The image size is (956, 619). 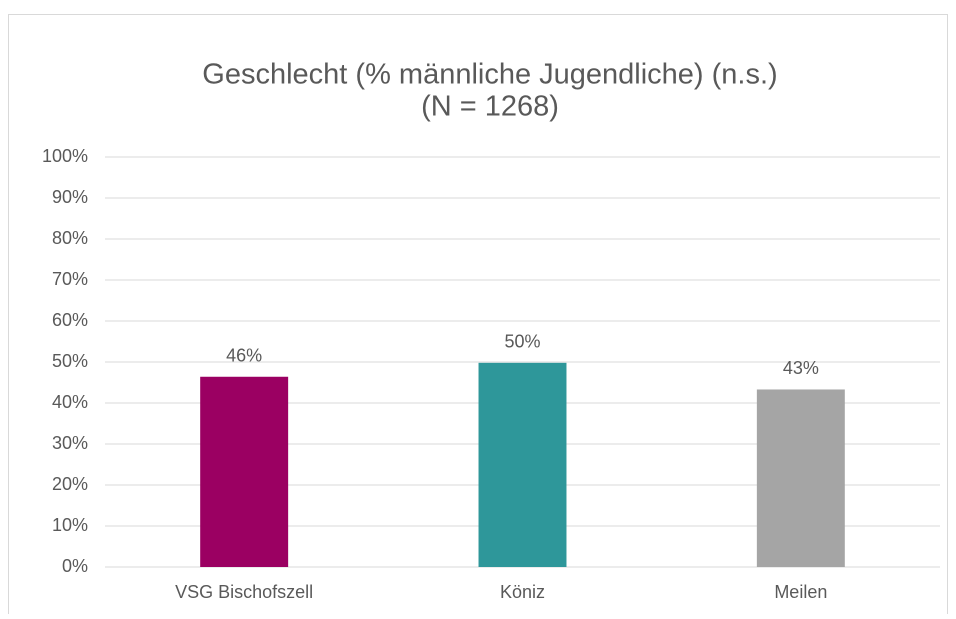 I want to click on y-tick-label: 20%, so click(x=70, y=484).